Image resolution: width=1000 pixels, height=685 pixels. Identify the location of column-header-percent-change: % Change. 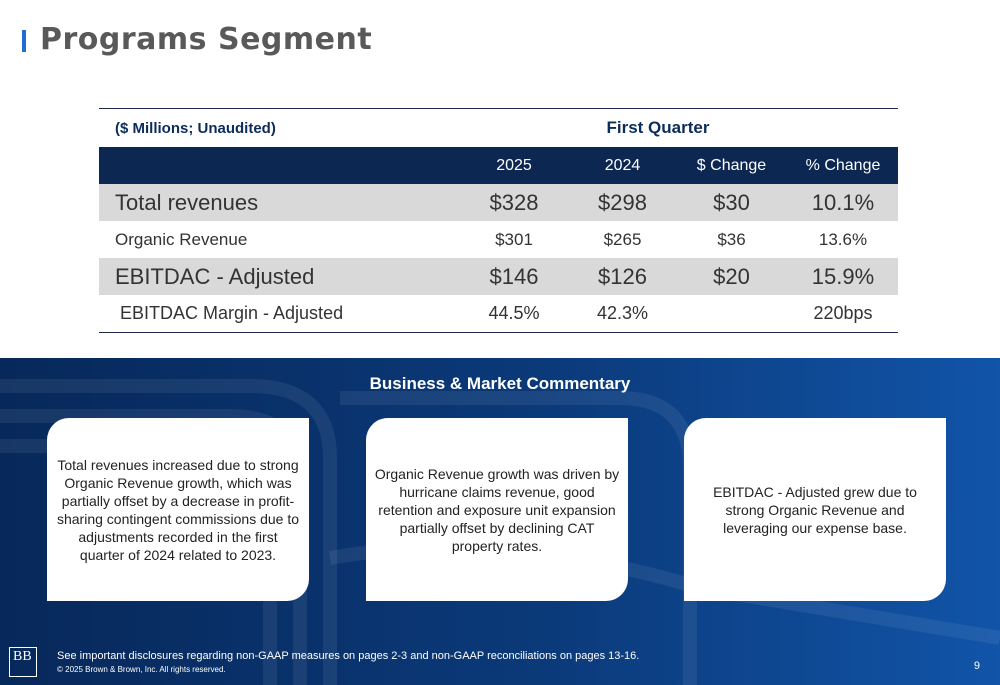
(843, 165).